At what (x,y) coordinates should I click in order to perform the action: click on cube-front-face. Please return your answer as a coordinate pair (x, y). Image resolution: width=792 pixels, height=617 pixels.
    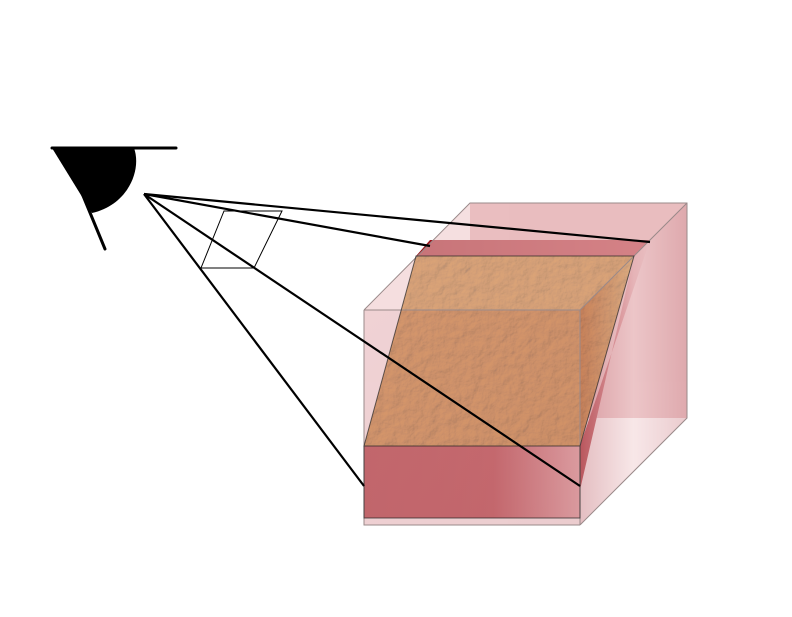
    Looking at the image, I should click on (472, 417).